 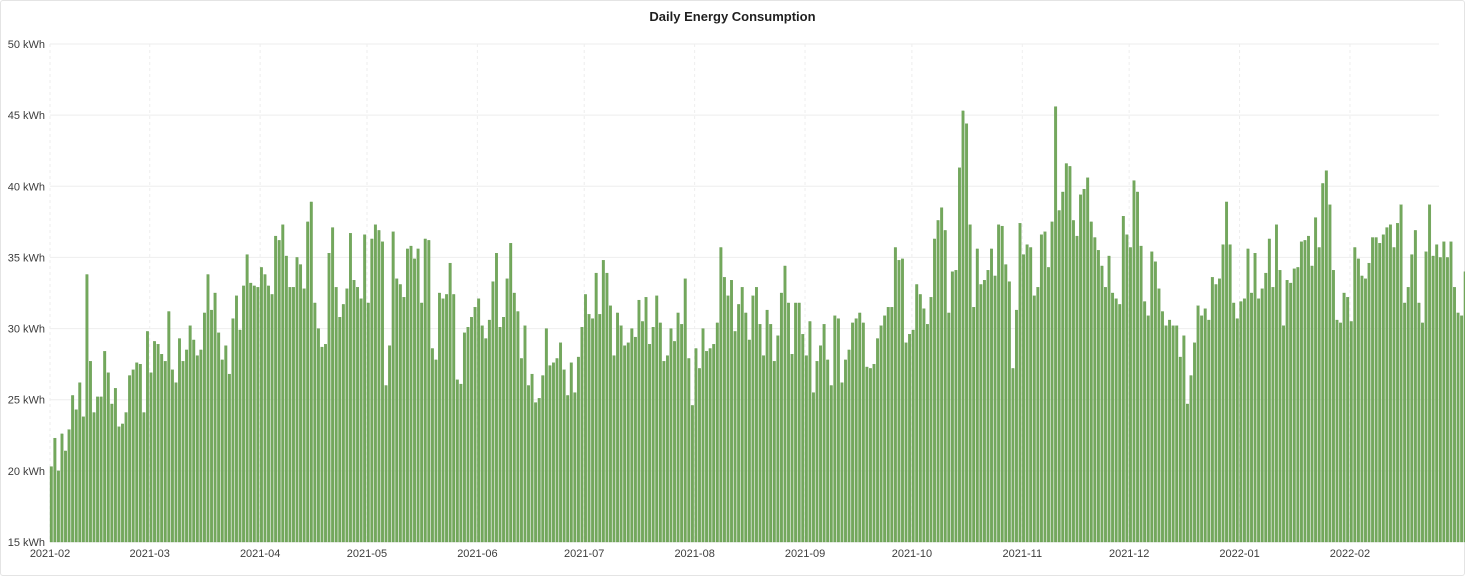 I want to click on x-tick-label: 2021-12, so click(x=1129, y=554).